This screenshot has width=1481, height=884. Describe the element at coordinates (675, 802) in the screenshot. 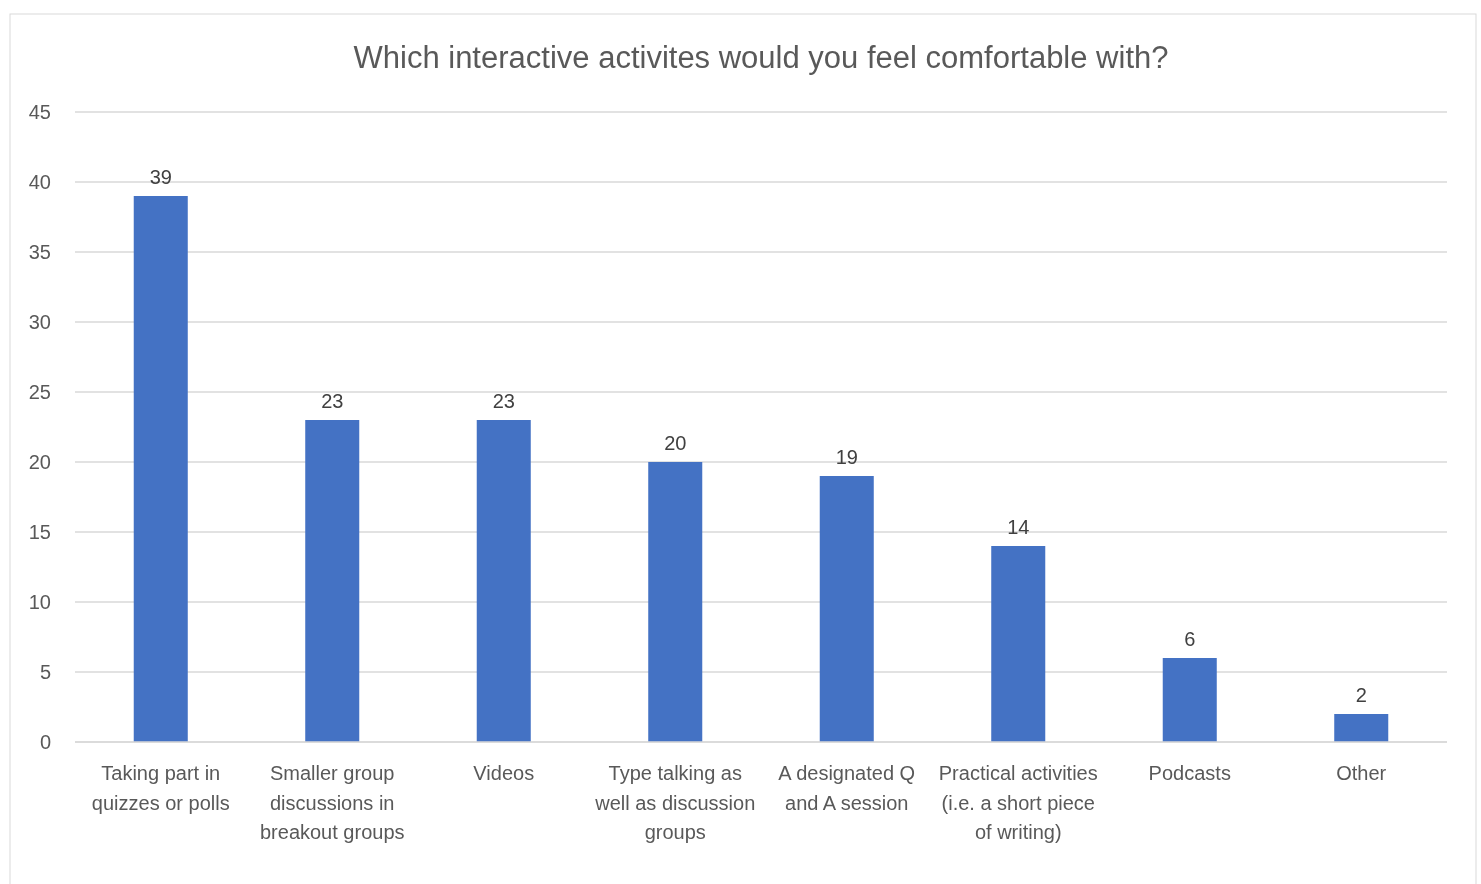

I see `x-tick-label: Type talking as well as discussion groups` at that location.